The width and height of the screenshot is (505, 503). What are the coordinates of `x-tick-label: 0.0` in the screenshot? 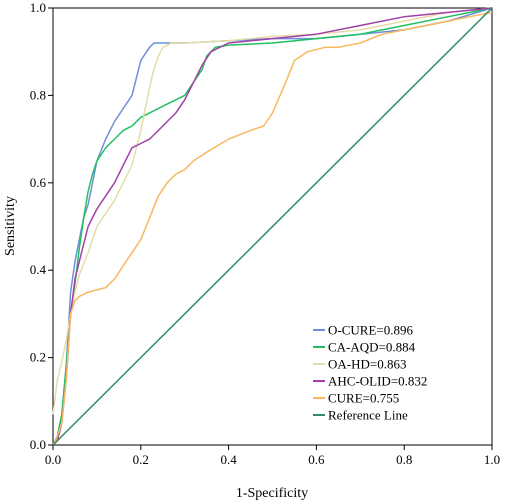 It's located at (53, 459).